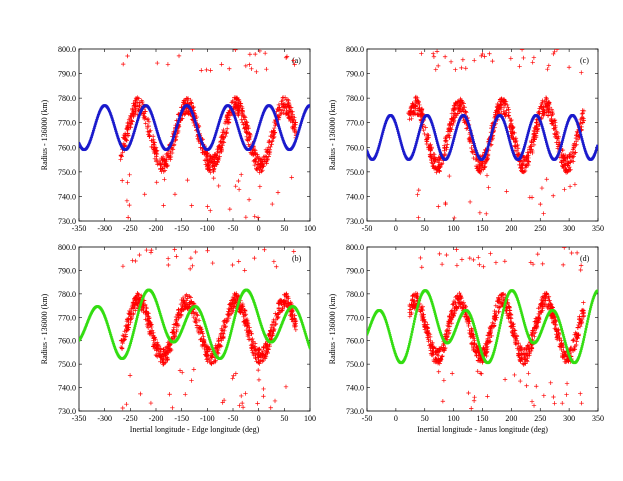  Describe the element at coordinates (483, 418) in the screenshot. I see `x-tick-label: 150` at that location.